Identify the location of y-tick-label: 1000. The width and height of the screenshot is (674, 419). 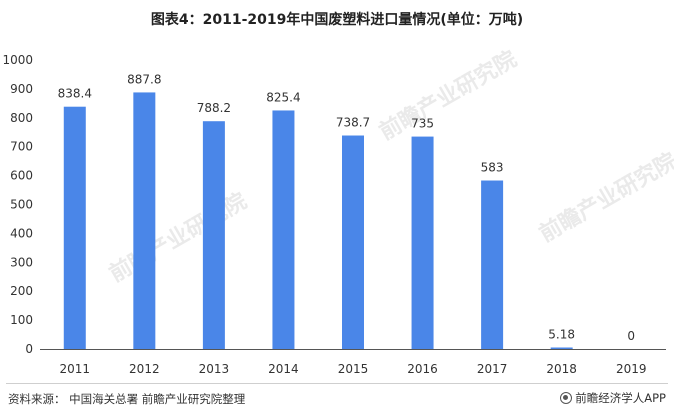
(17, 60).